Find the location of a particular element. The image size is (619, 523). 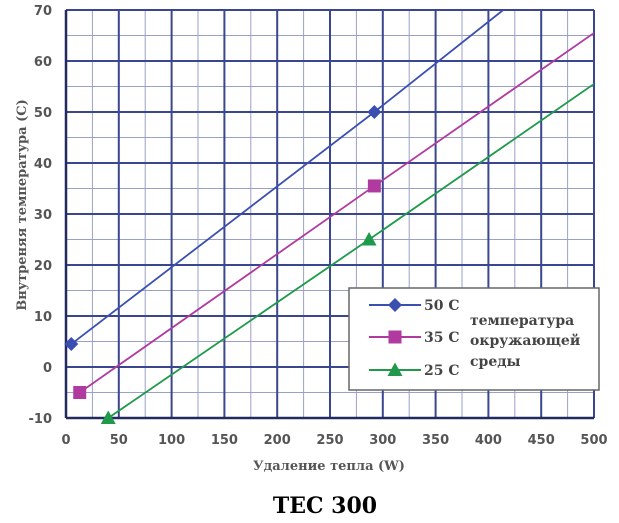

x-tick-label: 100 is located at coordinates (171, 440).